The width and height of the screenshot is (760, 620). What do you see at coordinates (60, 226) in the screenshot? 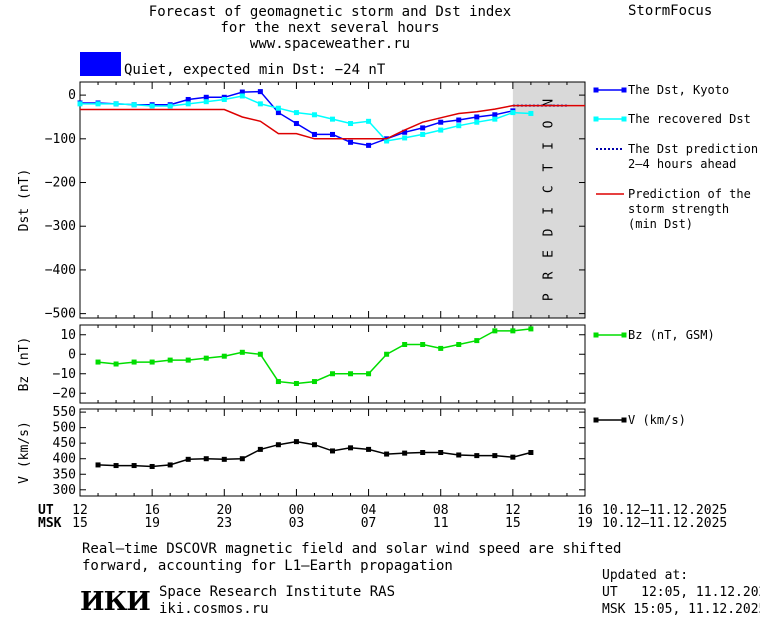
I see `dst-ytick-label: −300` at bounding box center [60, 226].